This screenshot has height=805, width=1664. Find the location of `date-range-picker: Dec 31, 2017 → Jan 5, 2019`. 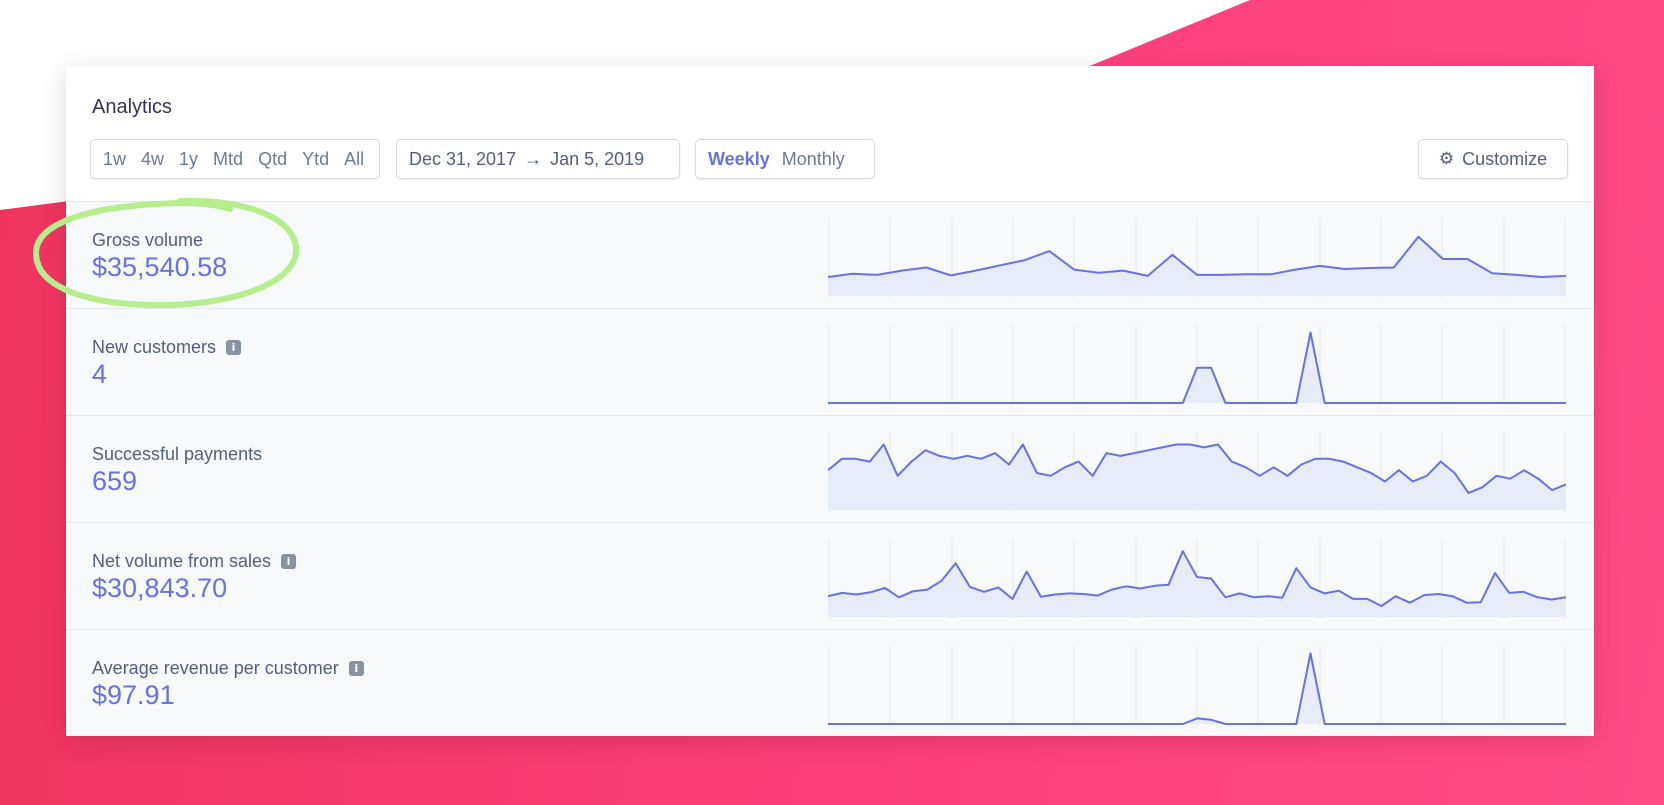

date-range-picker: Dec 31, 2017 → Jan 5, 2019 is located at coordinates (538, 159).